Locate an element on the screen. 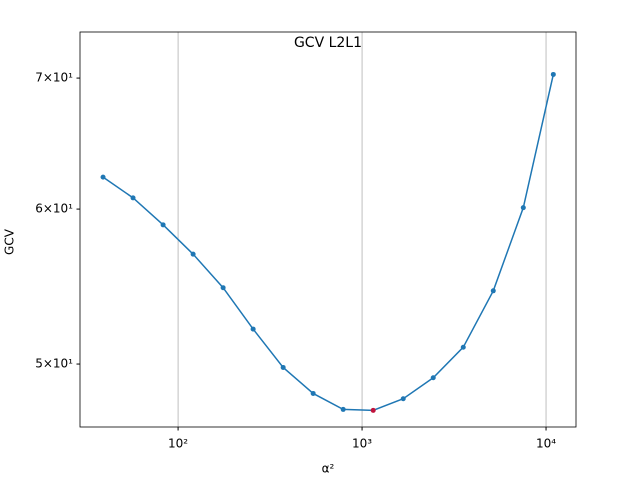 This screenshot has height=480, width=640. chart-title: GCV L2L1 is located at coordinates (328, 43).